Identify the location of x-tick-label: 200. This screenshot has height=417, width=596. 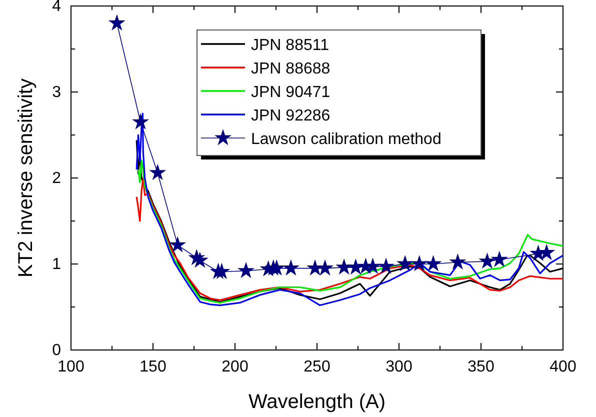
(235, 367).